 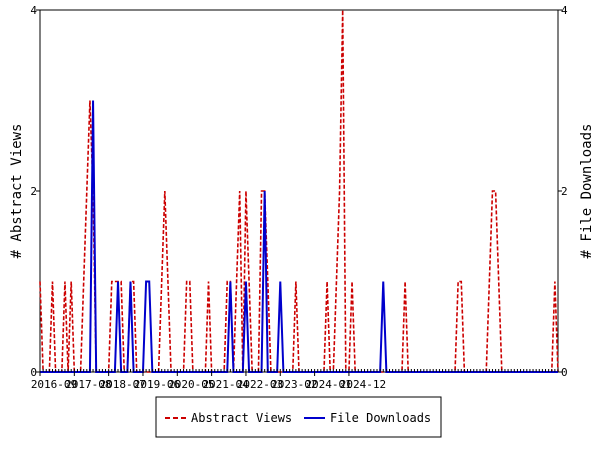 What do you see at coordinates (17, 191) in the screenshot?
I see `left-axis-title: # Abstract Views` at bounding box center [17, 191].